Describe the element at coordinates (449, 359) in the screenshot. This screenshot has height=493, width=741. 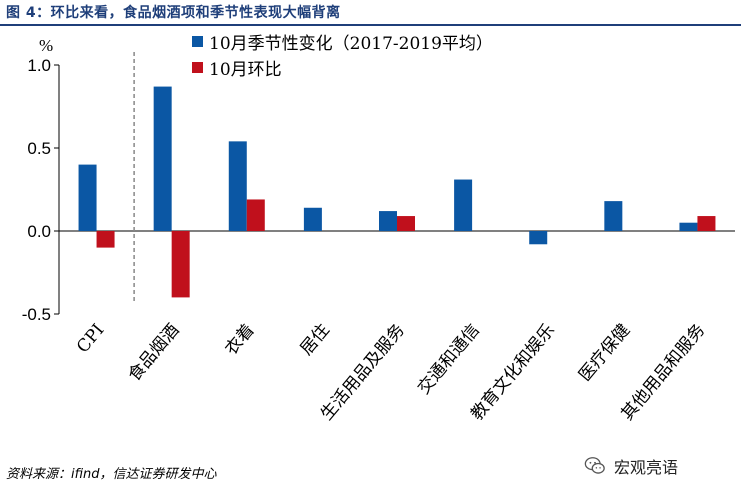
I see `x-tick-label: 交通和通信` at that location.